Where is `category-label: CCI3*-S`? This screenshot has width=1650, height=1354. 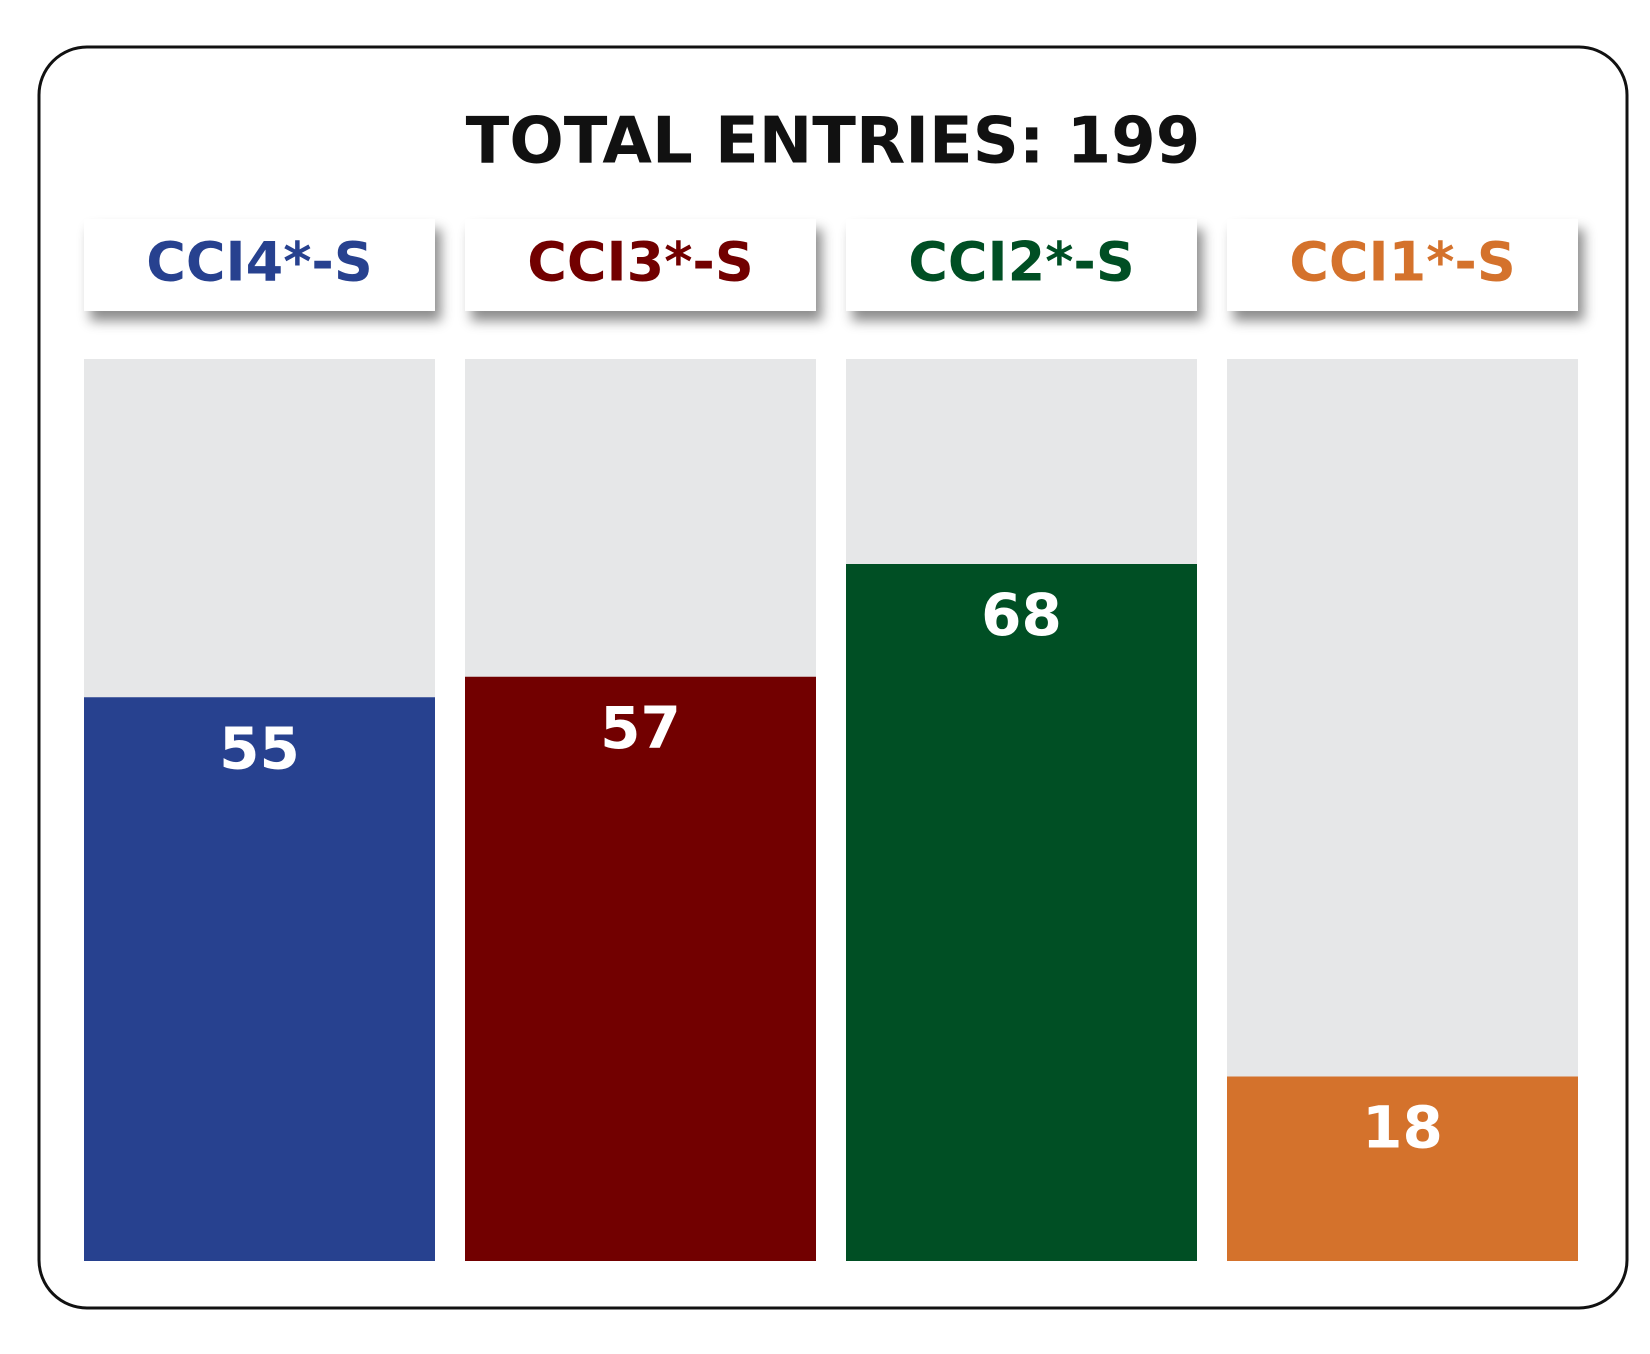 category-label: CCI3*-S is located at coordinates (640, 262).